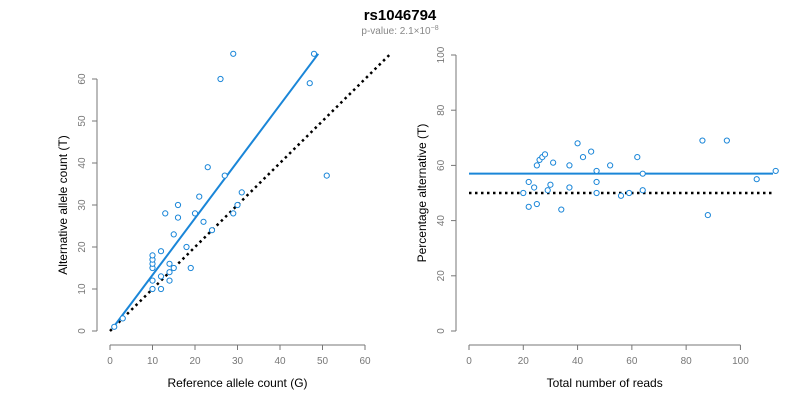  I want to click on left-y-tick-label: 20, so click(82, 247).